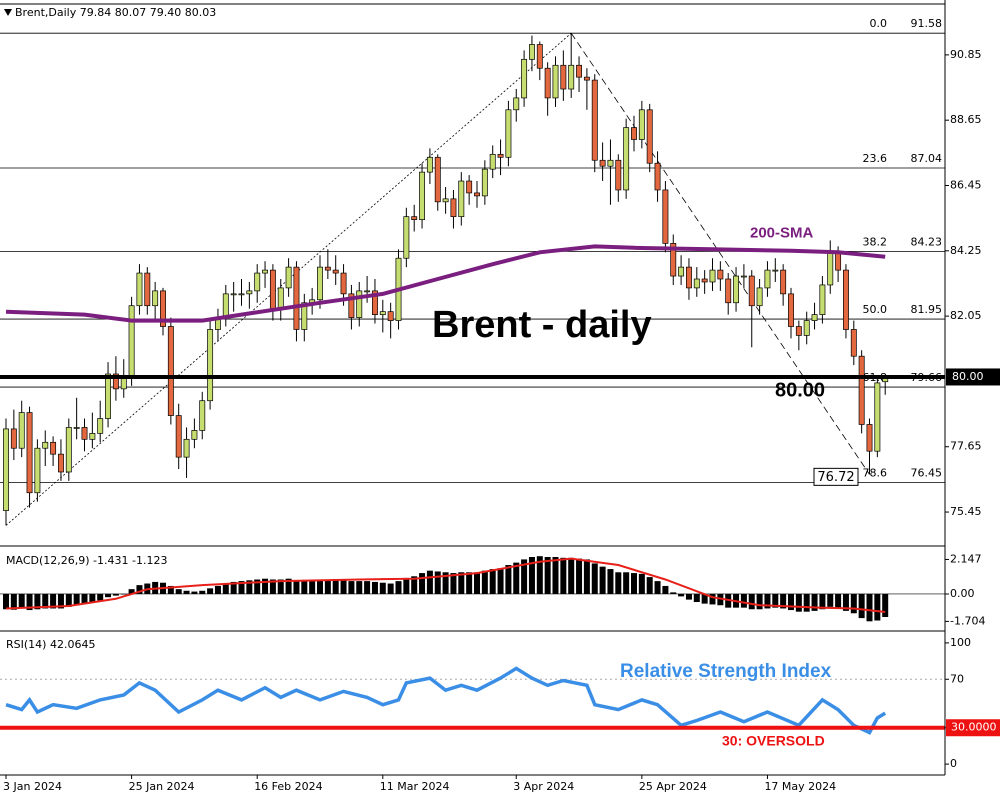 Image resolution: width=1000 pixels, height=800 pixels. Describe the element at coordinates (110, 560) in the screenshot. I see `macd-value: -1.431` at that location.